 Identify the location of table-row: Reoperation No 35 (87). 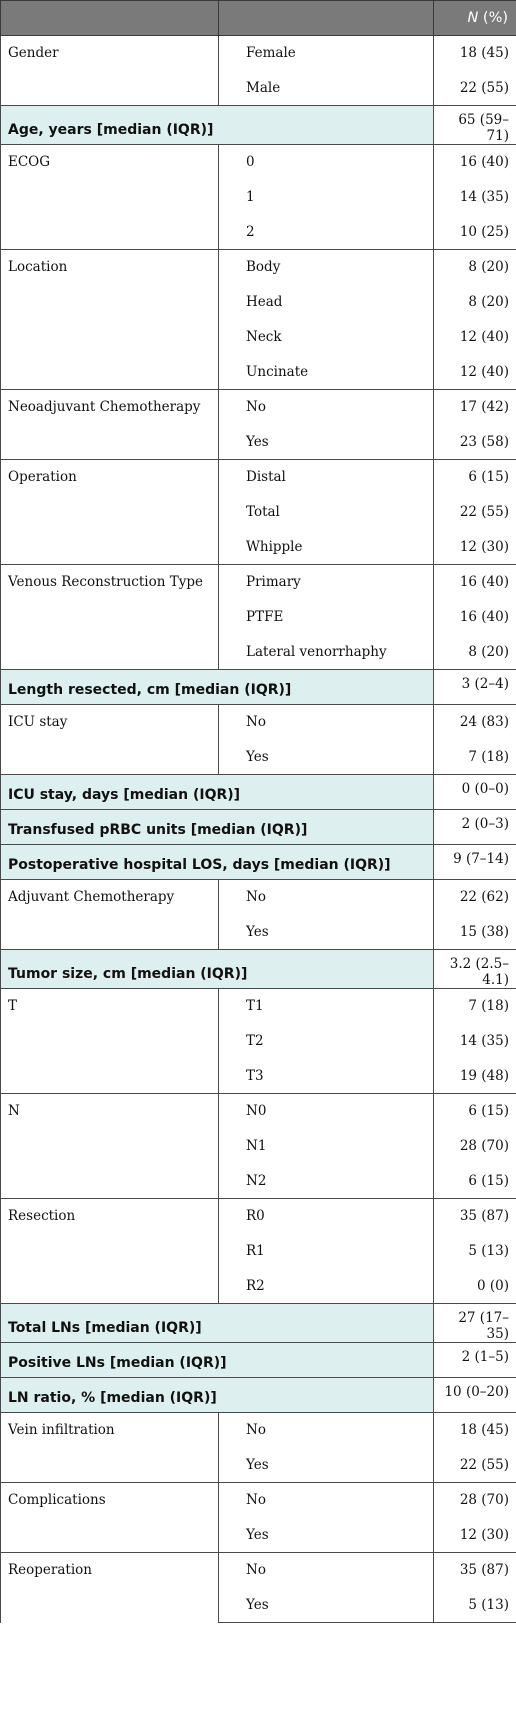
(258, 1587).